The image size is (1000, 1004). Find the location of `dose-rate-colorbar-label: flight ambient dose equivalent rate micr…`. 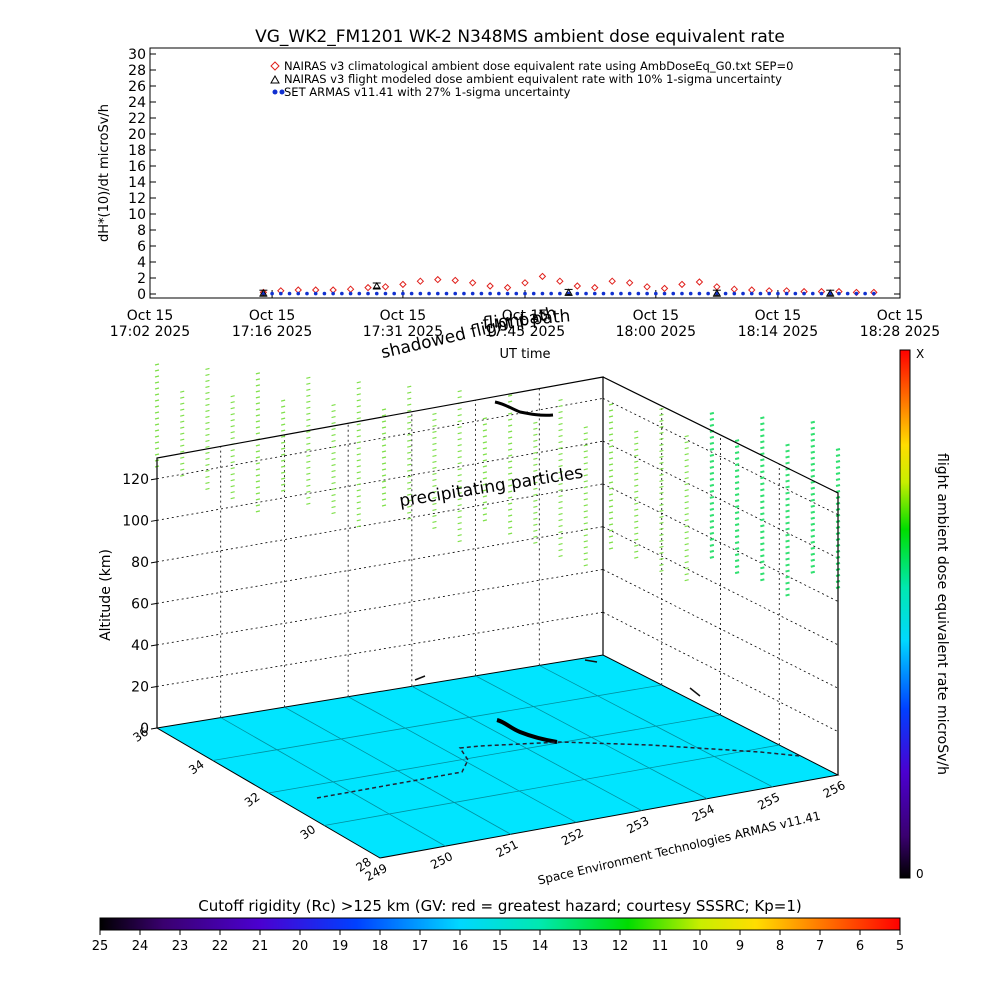

dose-rate-colorbar-label: flight ambient dose equivalent rate micr… is located at coordinates (942, 614).